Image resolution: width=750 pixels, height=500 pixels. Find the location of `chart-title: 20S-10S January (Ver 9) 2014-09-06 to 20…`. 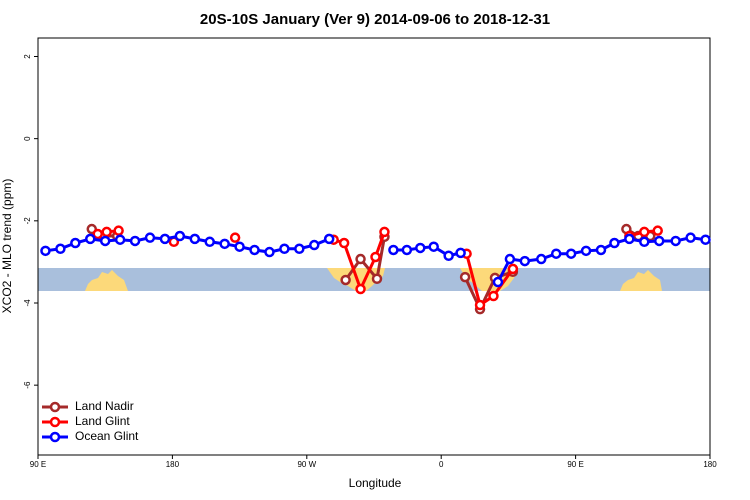

chart-title: 20S-10S January (Ver 9) 2014-09-06 to 20… is located at coordinates (375, 19).